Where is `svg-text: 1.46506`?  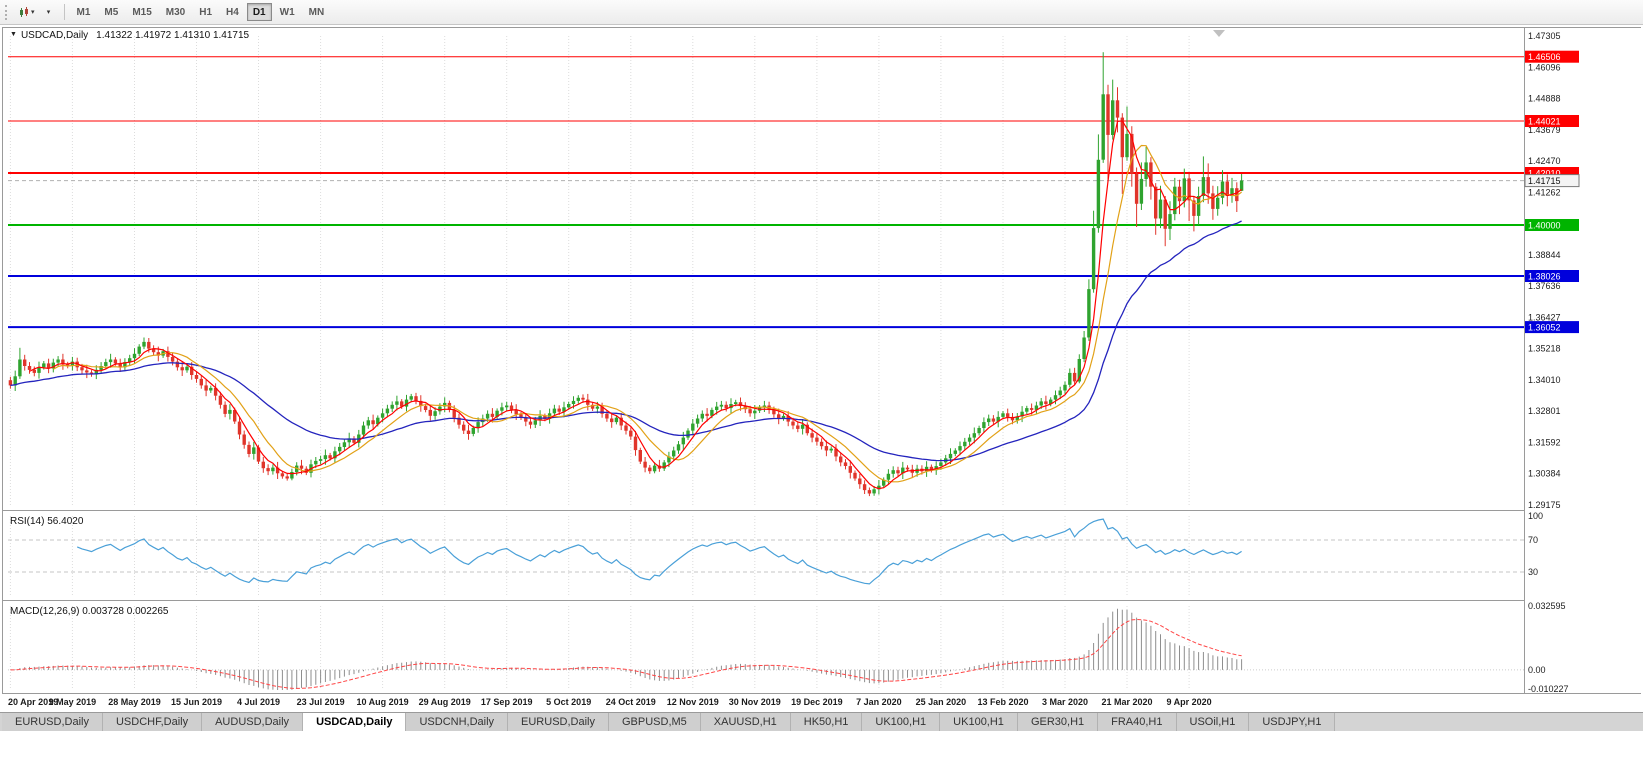 svg-text: 1.46506 is located at coordinates (1544, 57).